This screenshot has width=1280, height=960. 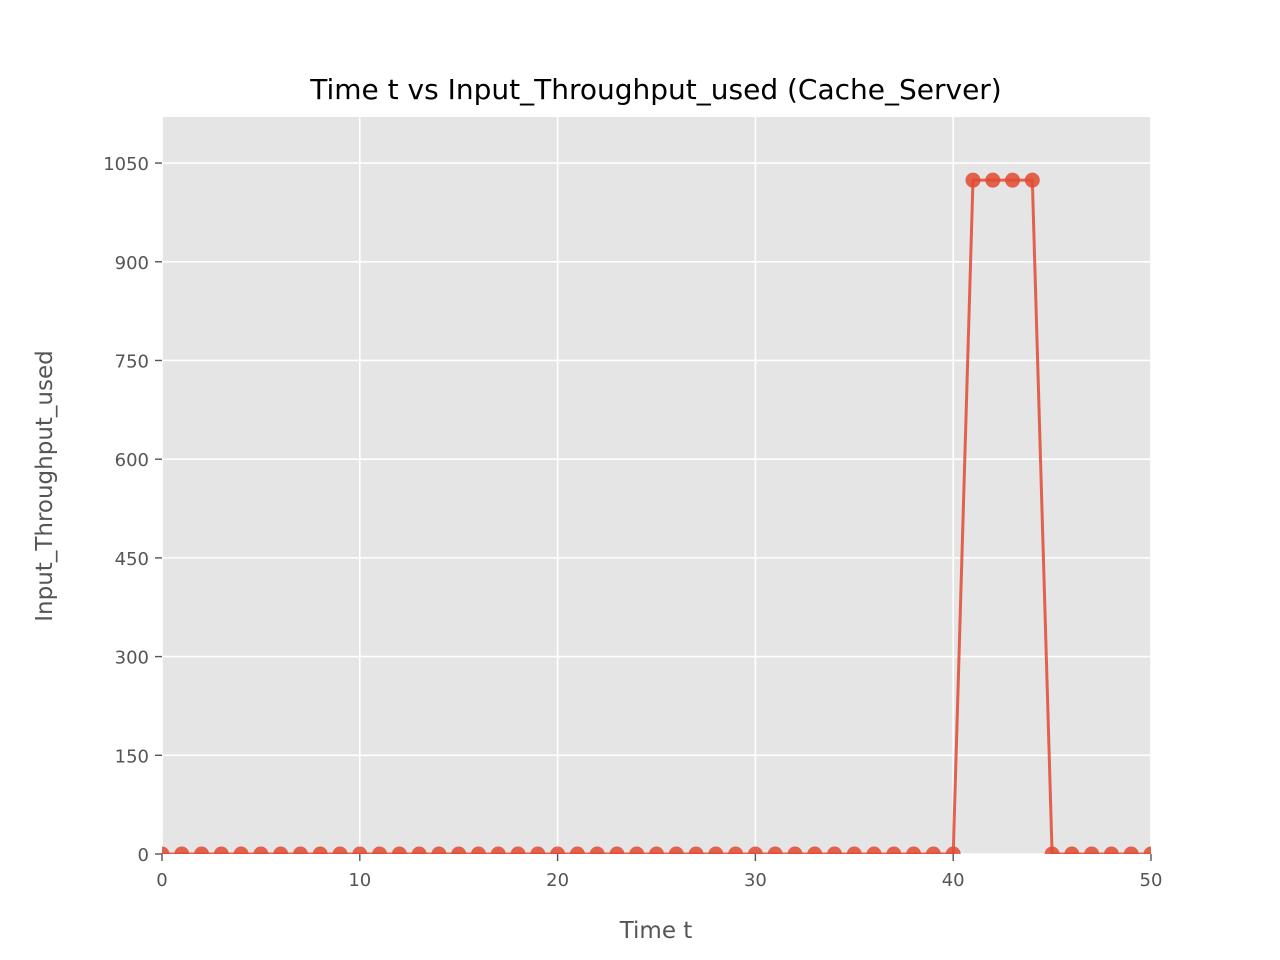 What do you see at coordinates (557, 880) in the screenshot?
I see `x-tick-label: 20` at bounding box center [557, 880].